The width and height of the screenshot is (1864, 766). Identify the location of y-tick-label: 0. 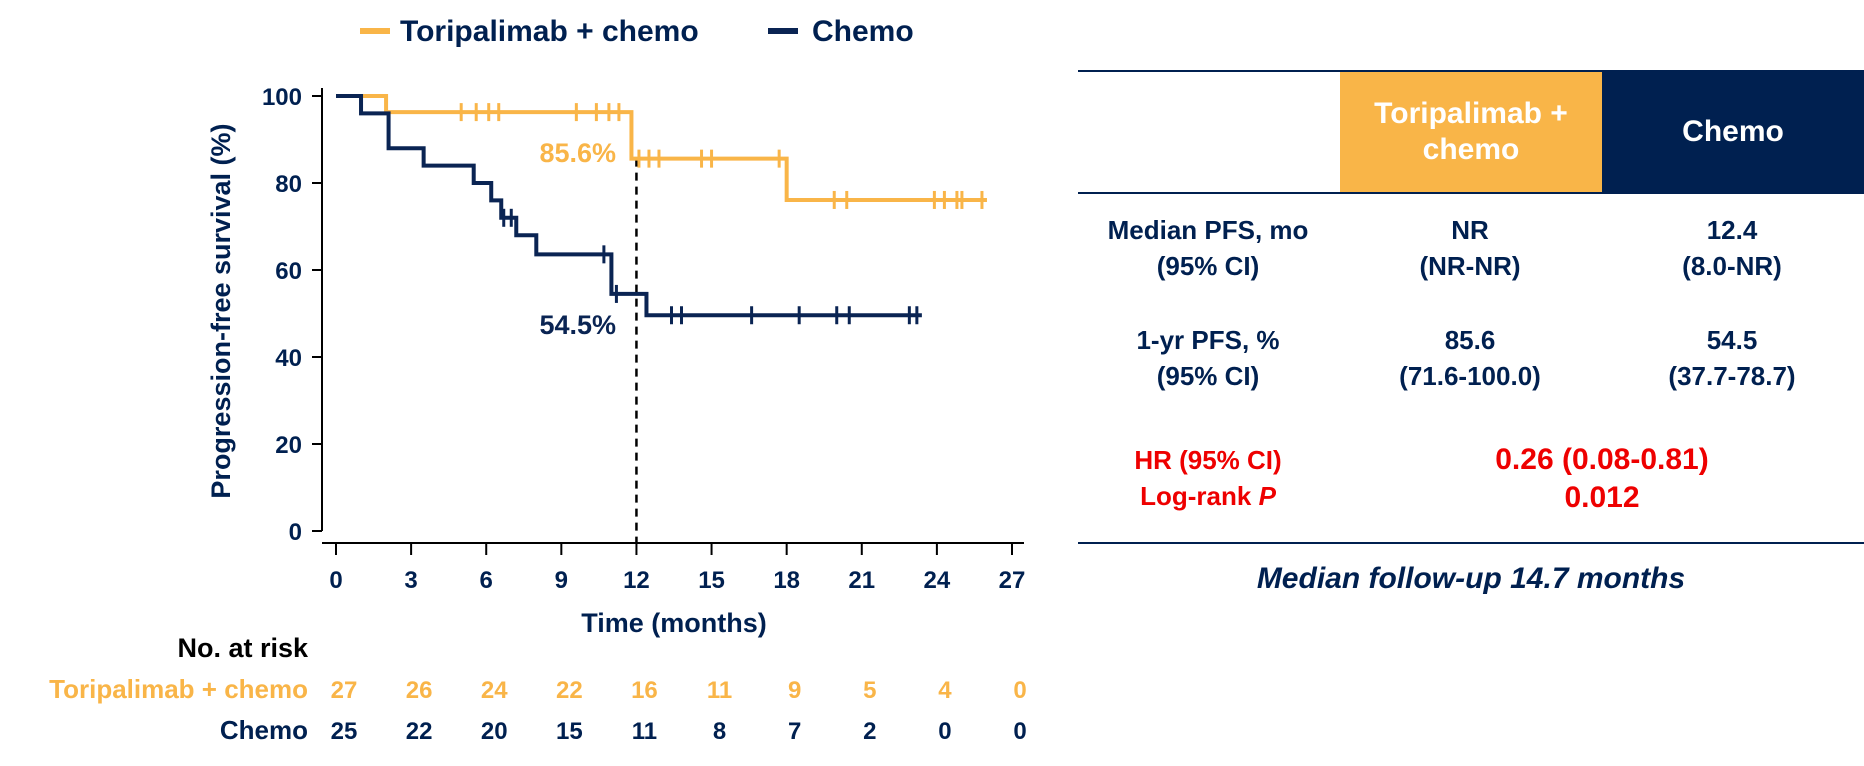
(295, 532).